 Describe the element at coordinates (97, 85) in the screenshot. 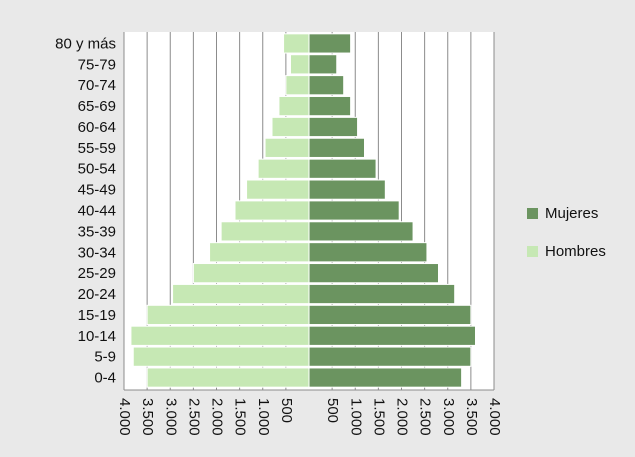

I see `category-label: 70-74` at that location.